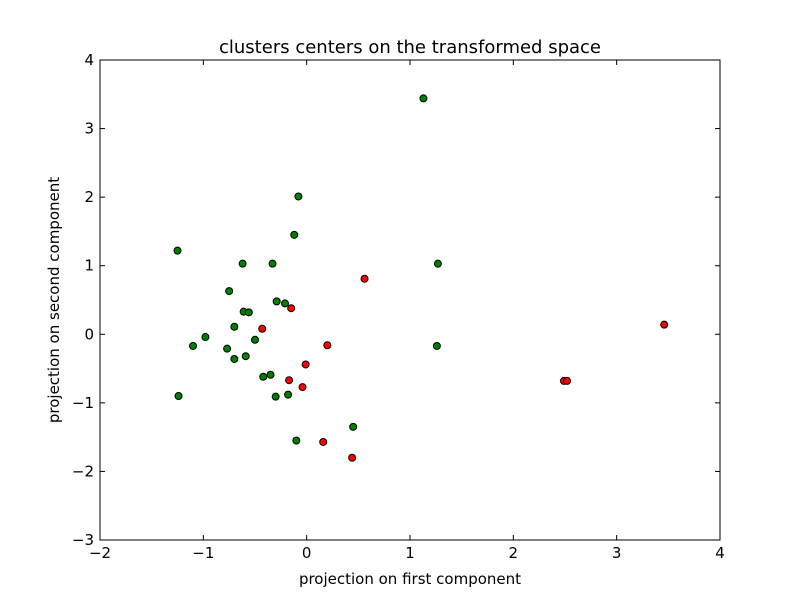 This screenshot has height=600, width=800. What do you see at coordinates (89, 60) in the screenshot?
I see `y-tick-label: 4` at bounding box center [89, 60].